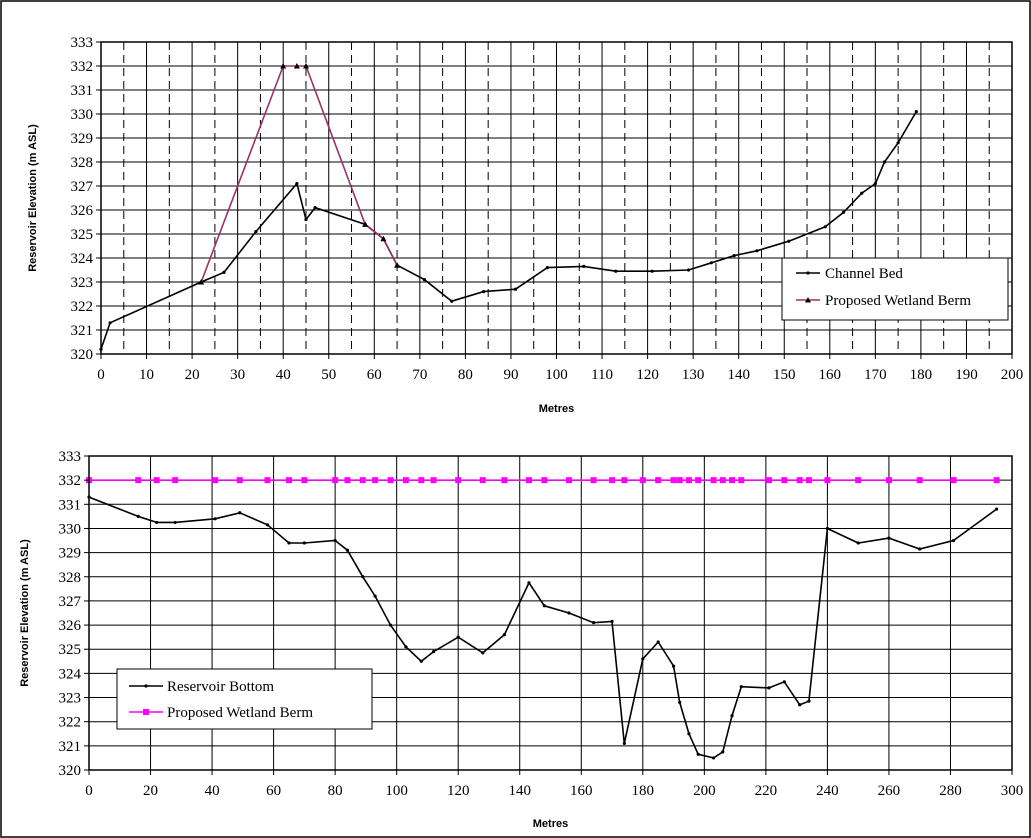 The image size is (1031, 838). What do you see at coordinates (82, 187) in the screenshot?
I see `chart-top-y-tick-label: 327` at bounding box center [82, 187].